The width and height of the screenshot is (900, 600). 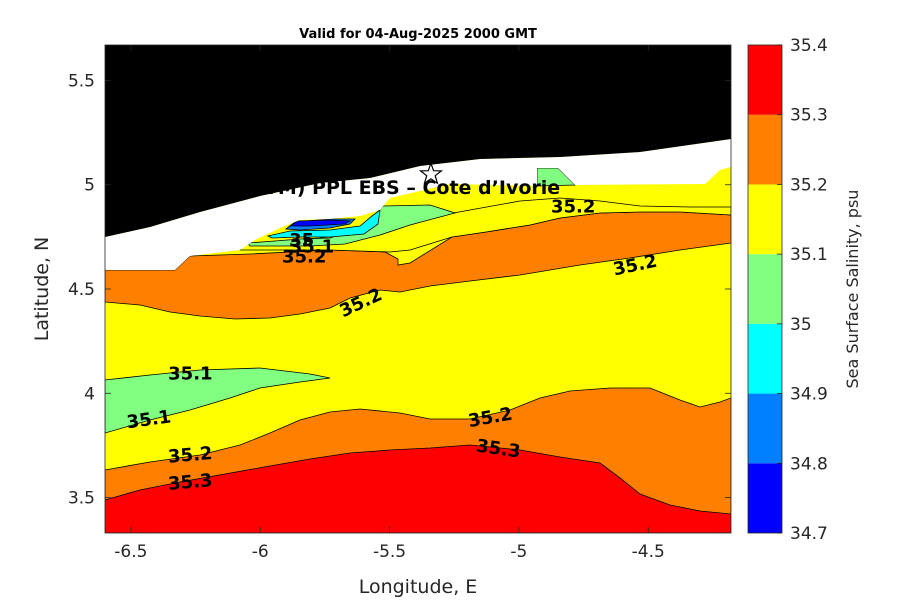 I want to click on colorbar: 34.7 34.8 34.9 35 35.1 35.2 35.3 35.4, so click(x=787, y=290).